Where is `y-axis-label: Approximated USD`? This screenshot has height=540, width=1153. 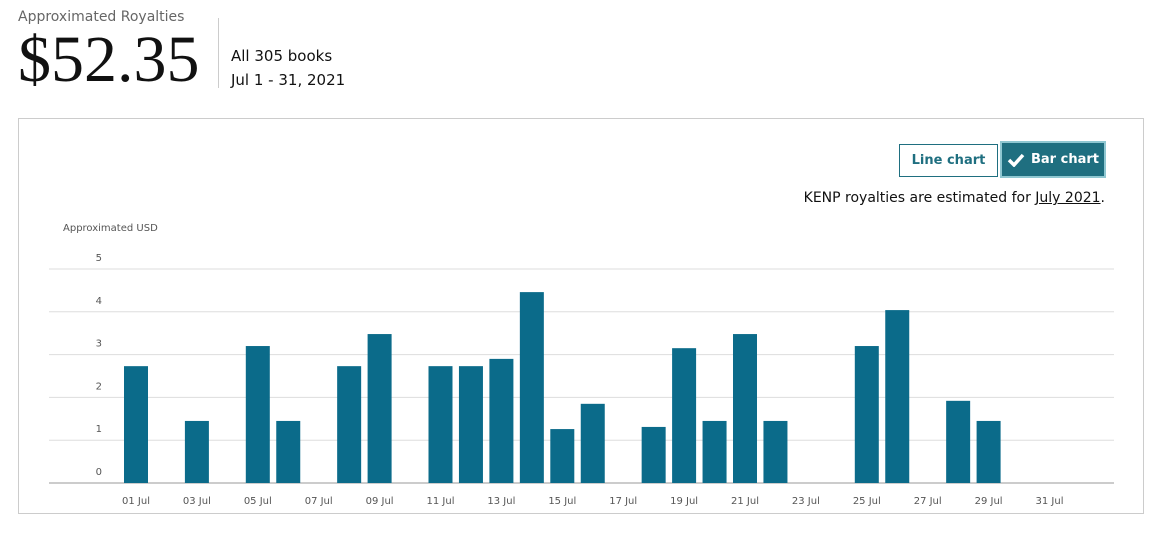
y-axis-label: Approximated USD is located at coordinates (110, 228).